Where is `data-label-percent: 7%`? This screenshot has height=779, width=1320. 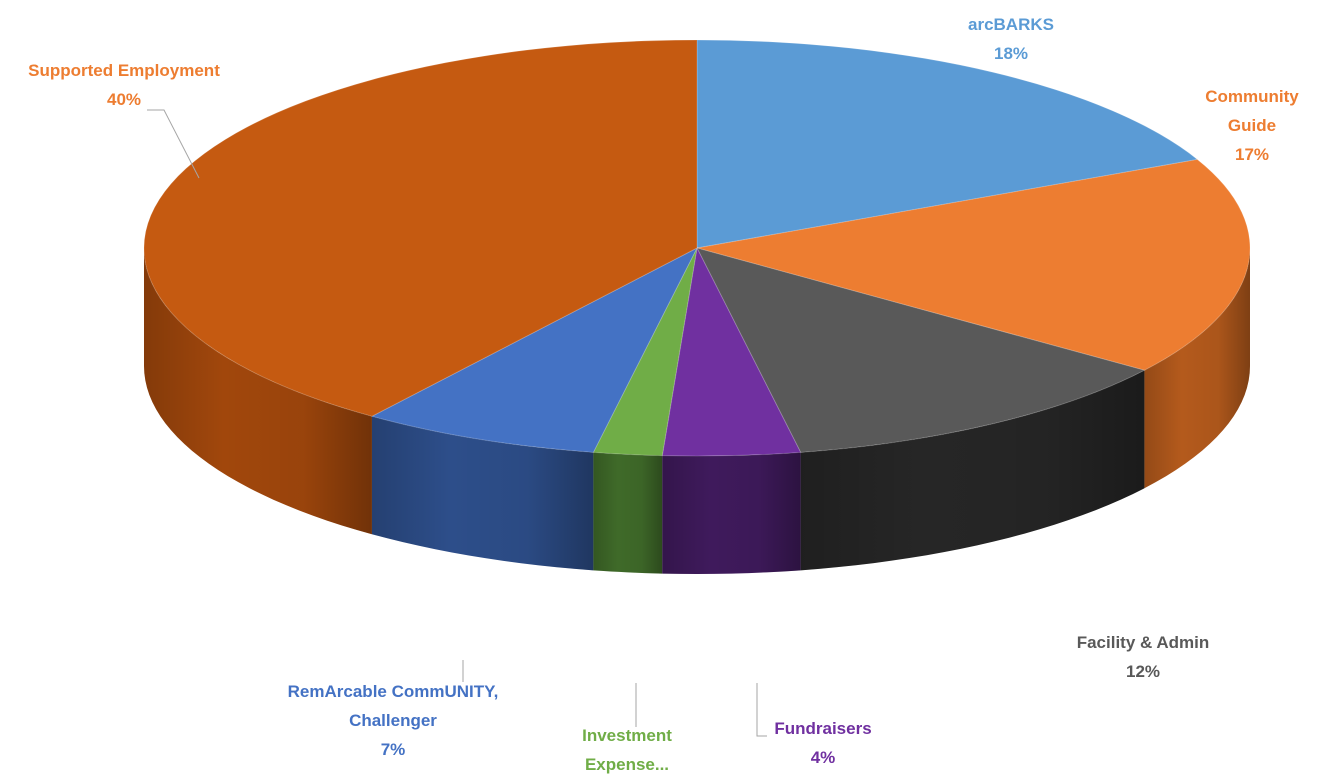 data-label-percent: 7% is located at coordinates (393, 749).